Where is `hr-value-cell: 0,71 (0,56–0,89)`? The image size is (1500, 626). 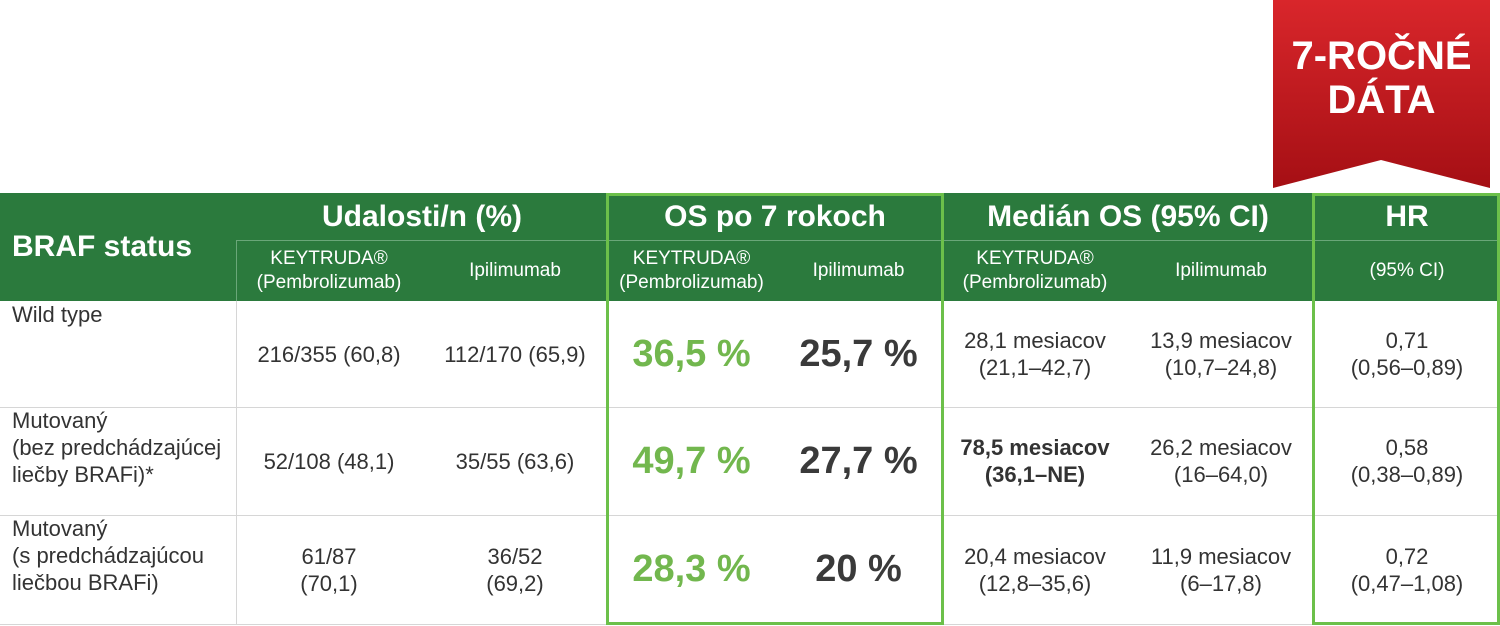 hr-value-cell: 0,71 (0,56–0,89) is located at coordinates (1407, 354).